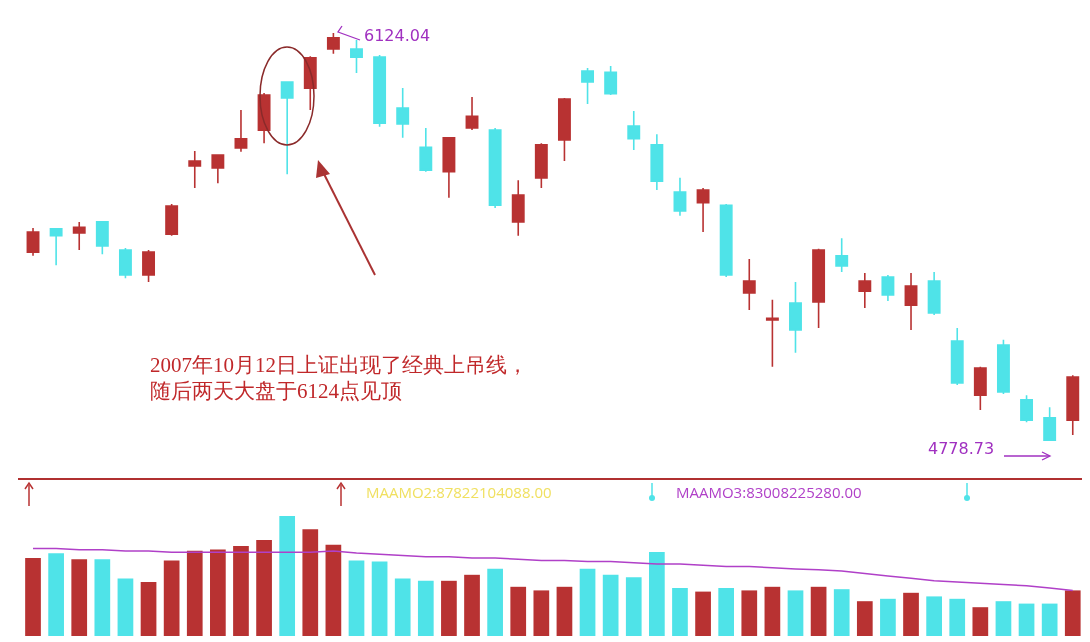  What do you see at coordinates (397, 35) in the screenshot?
I see `annotation: 6124.04` at bounding box center [397, 35].